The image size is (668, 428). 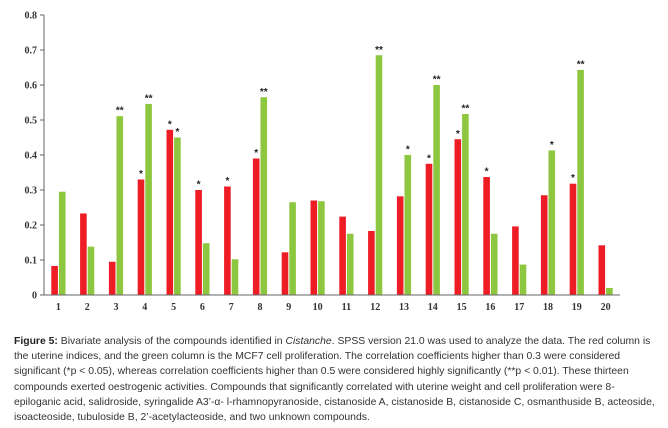 I want to click on x-tick-label: 15, so click(x=462, y=307).